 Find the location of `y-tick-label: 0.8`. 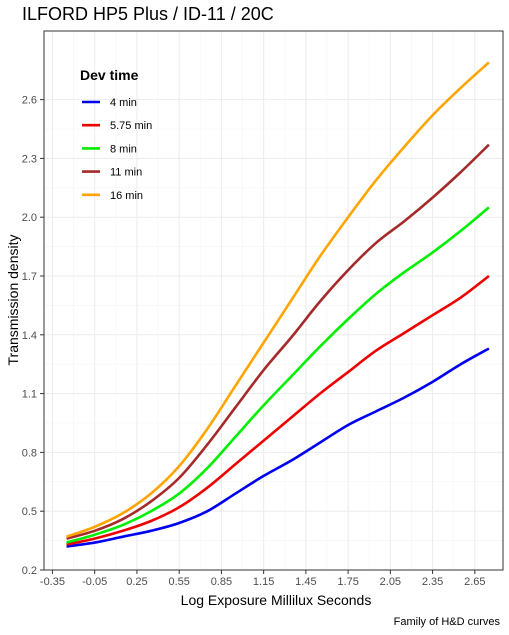

y-tick-label: 0.8 is located at coordinates (29, 453).